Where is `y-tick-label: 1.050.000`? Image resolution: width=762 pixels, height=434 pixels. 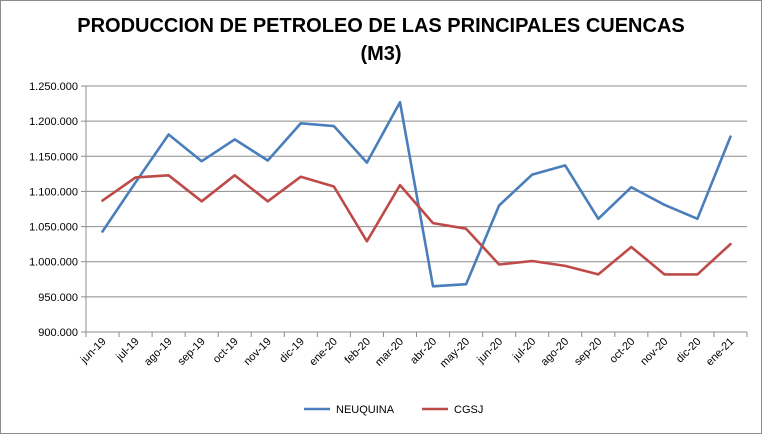
y-tick-label: 1.050.000 is located at coordinates (53, 228).